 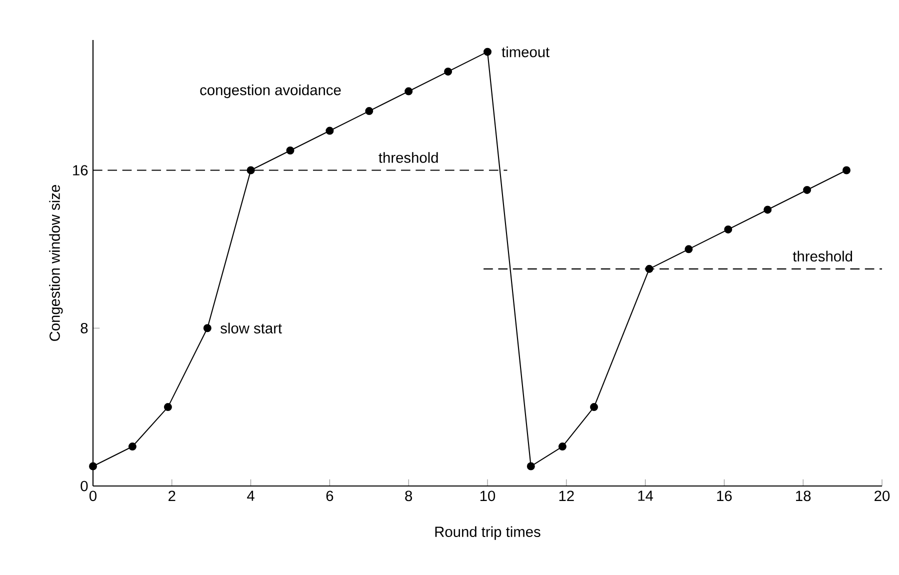 I want to click on x-tick-label: 0, so click(x=92, y=496).